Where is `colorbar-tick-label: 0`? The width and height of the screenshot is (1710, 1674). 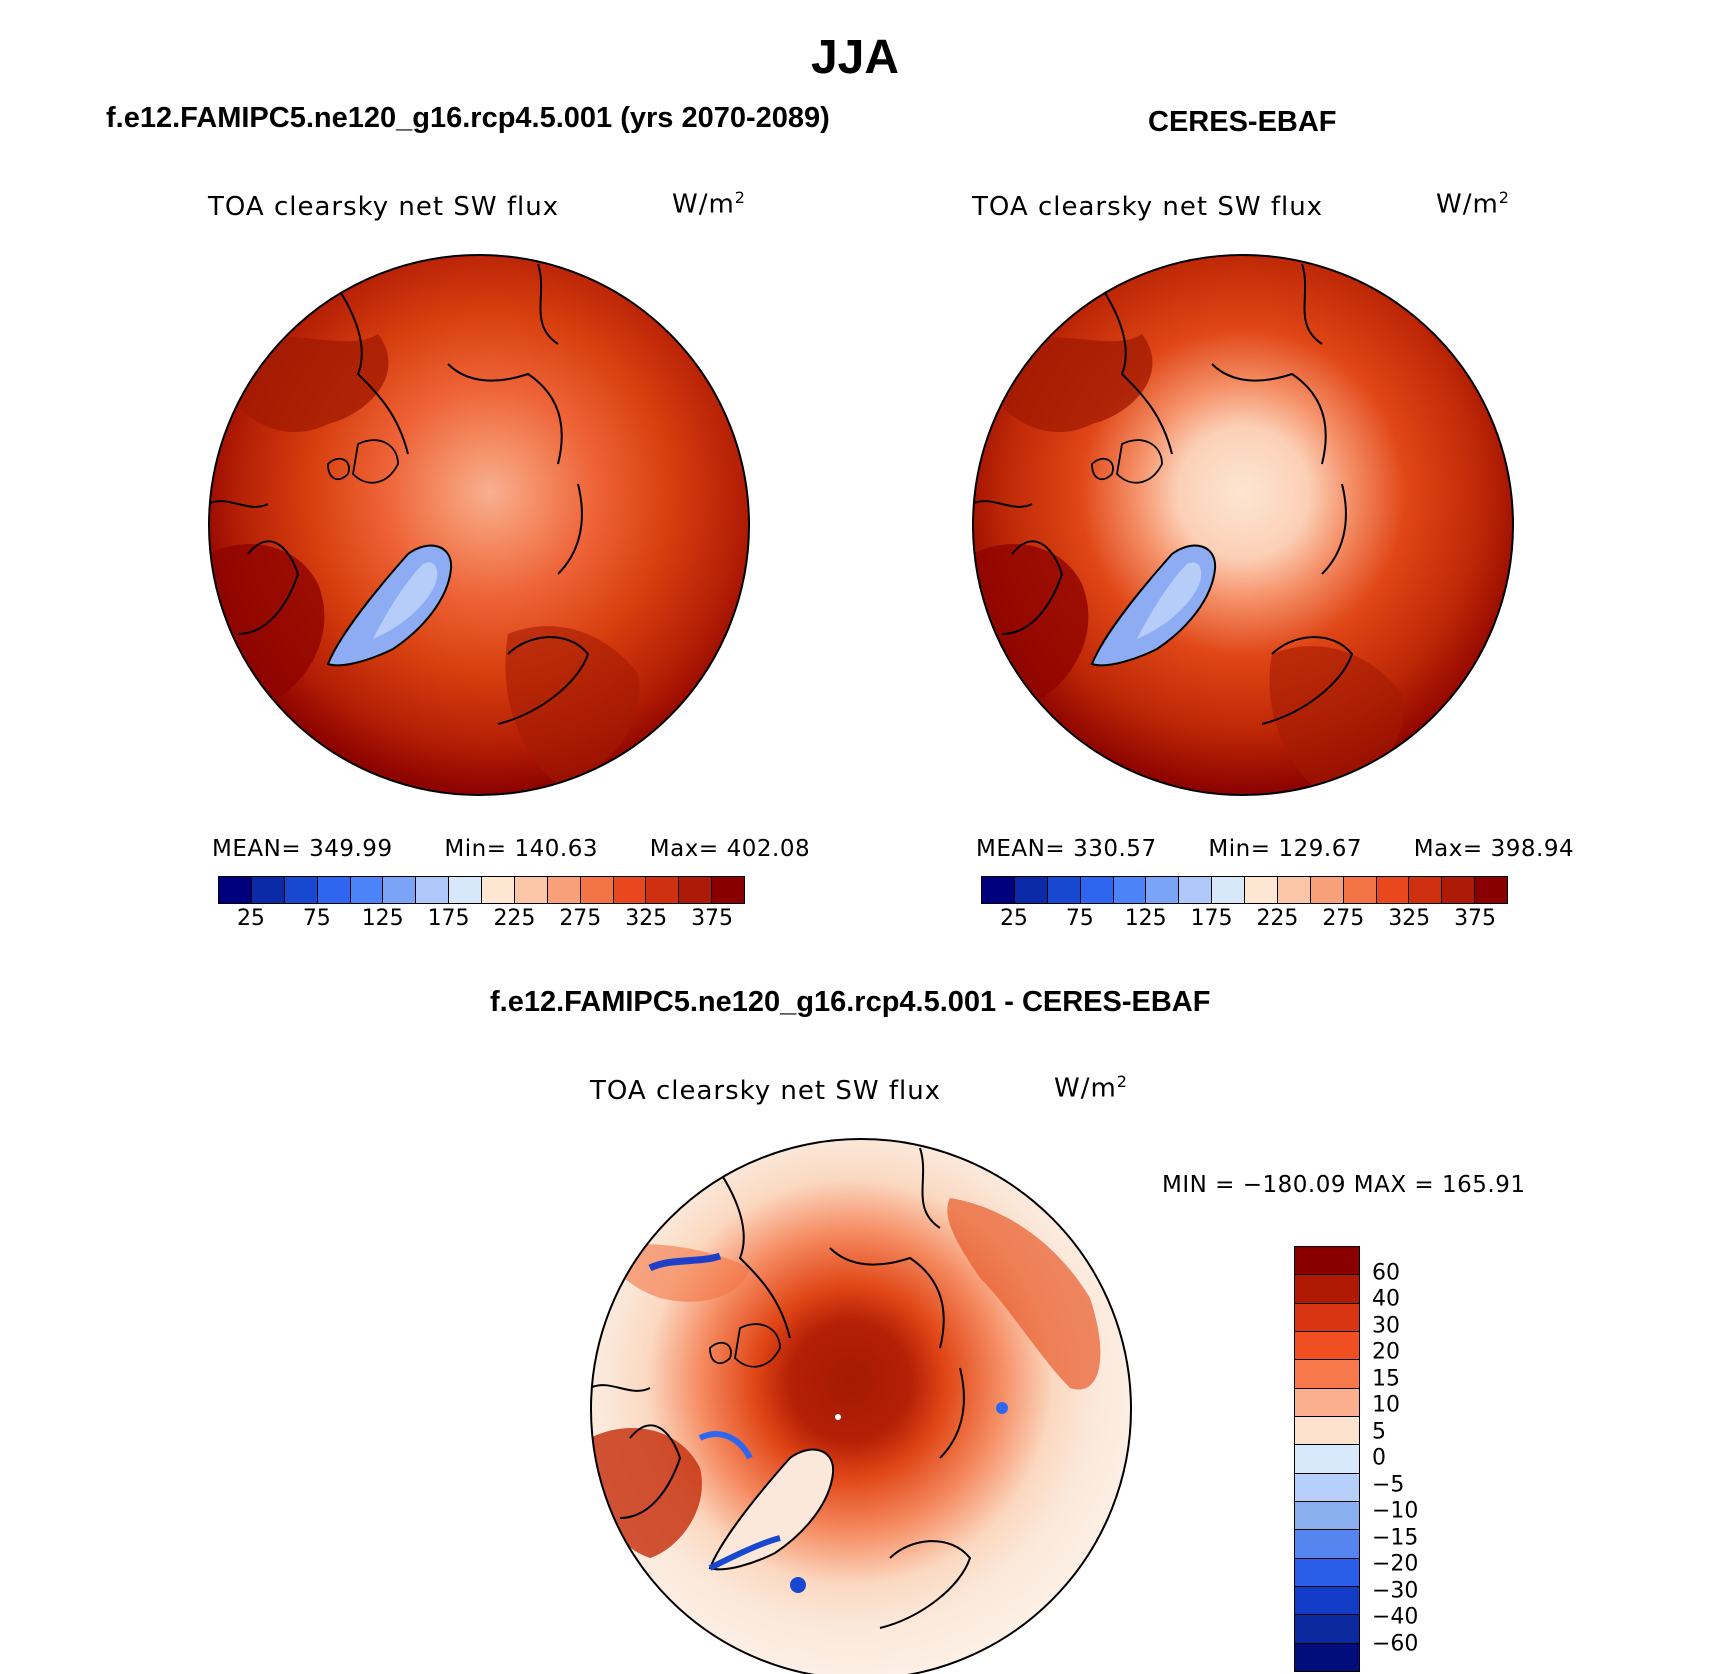 colorbar-tick-label: 0 is located at coordinates (1379, 1458).